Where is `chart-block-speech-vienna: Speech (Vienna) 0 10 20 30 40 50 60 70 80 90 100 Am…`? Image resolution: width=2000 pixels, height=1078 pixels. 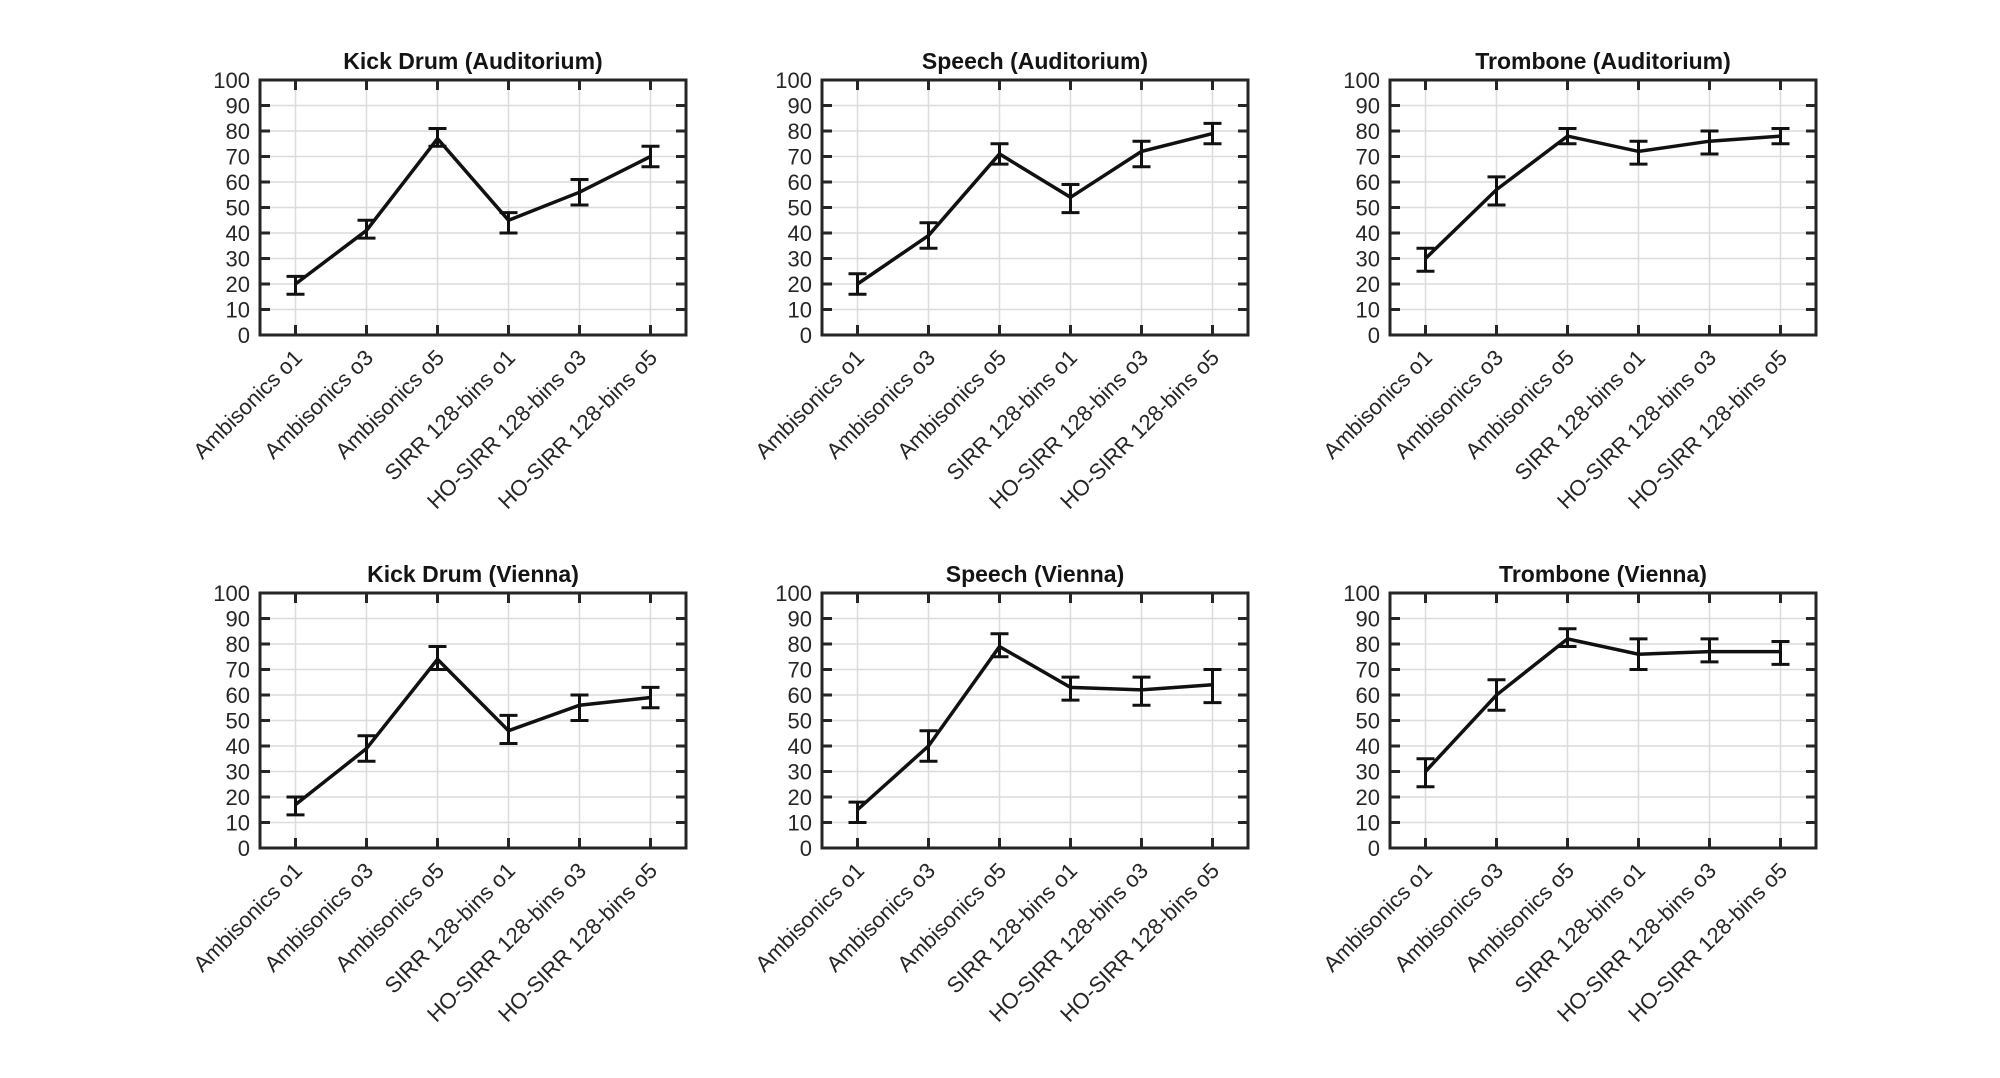 chart-block-speech-vienna: Speech (Vienna) 0 10 20 30 40 50 60 70 80 90 100 Am… is located at coordinates (987, 783).